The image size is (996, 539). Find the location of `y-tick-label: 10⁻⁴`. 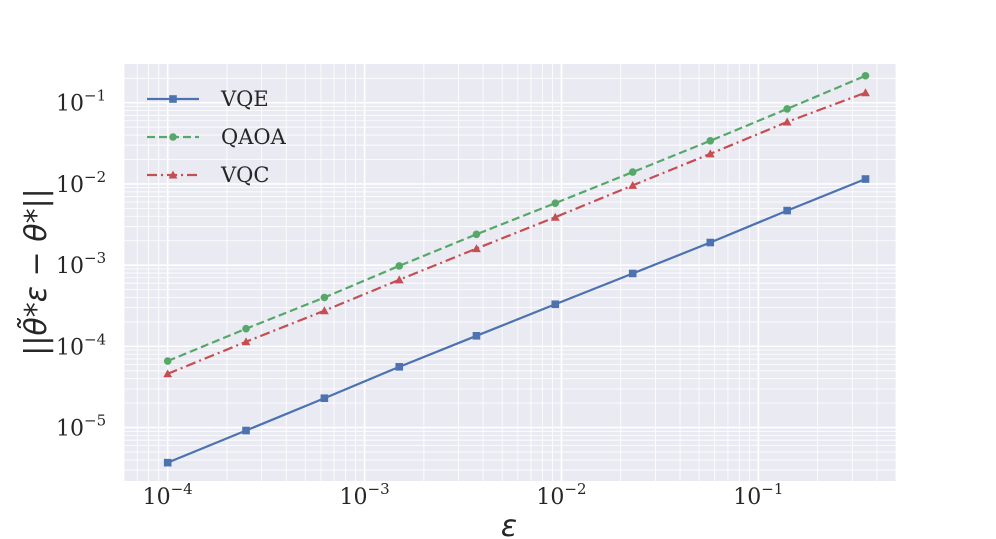

y-tick-label: 10⁻⁴ is located at coordinates (81, 345).